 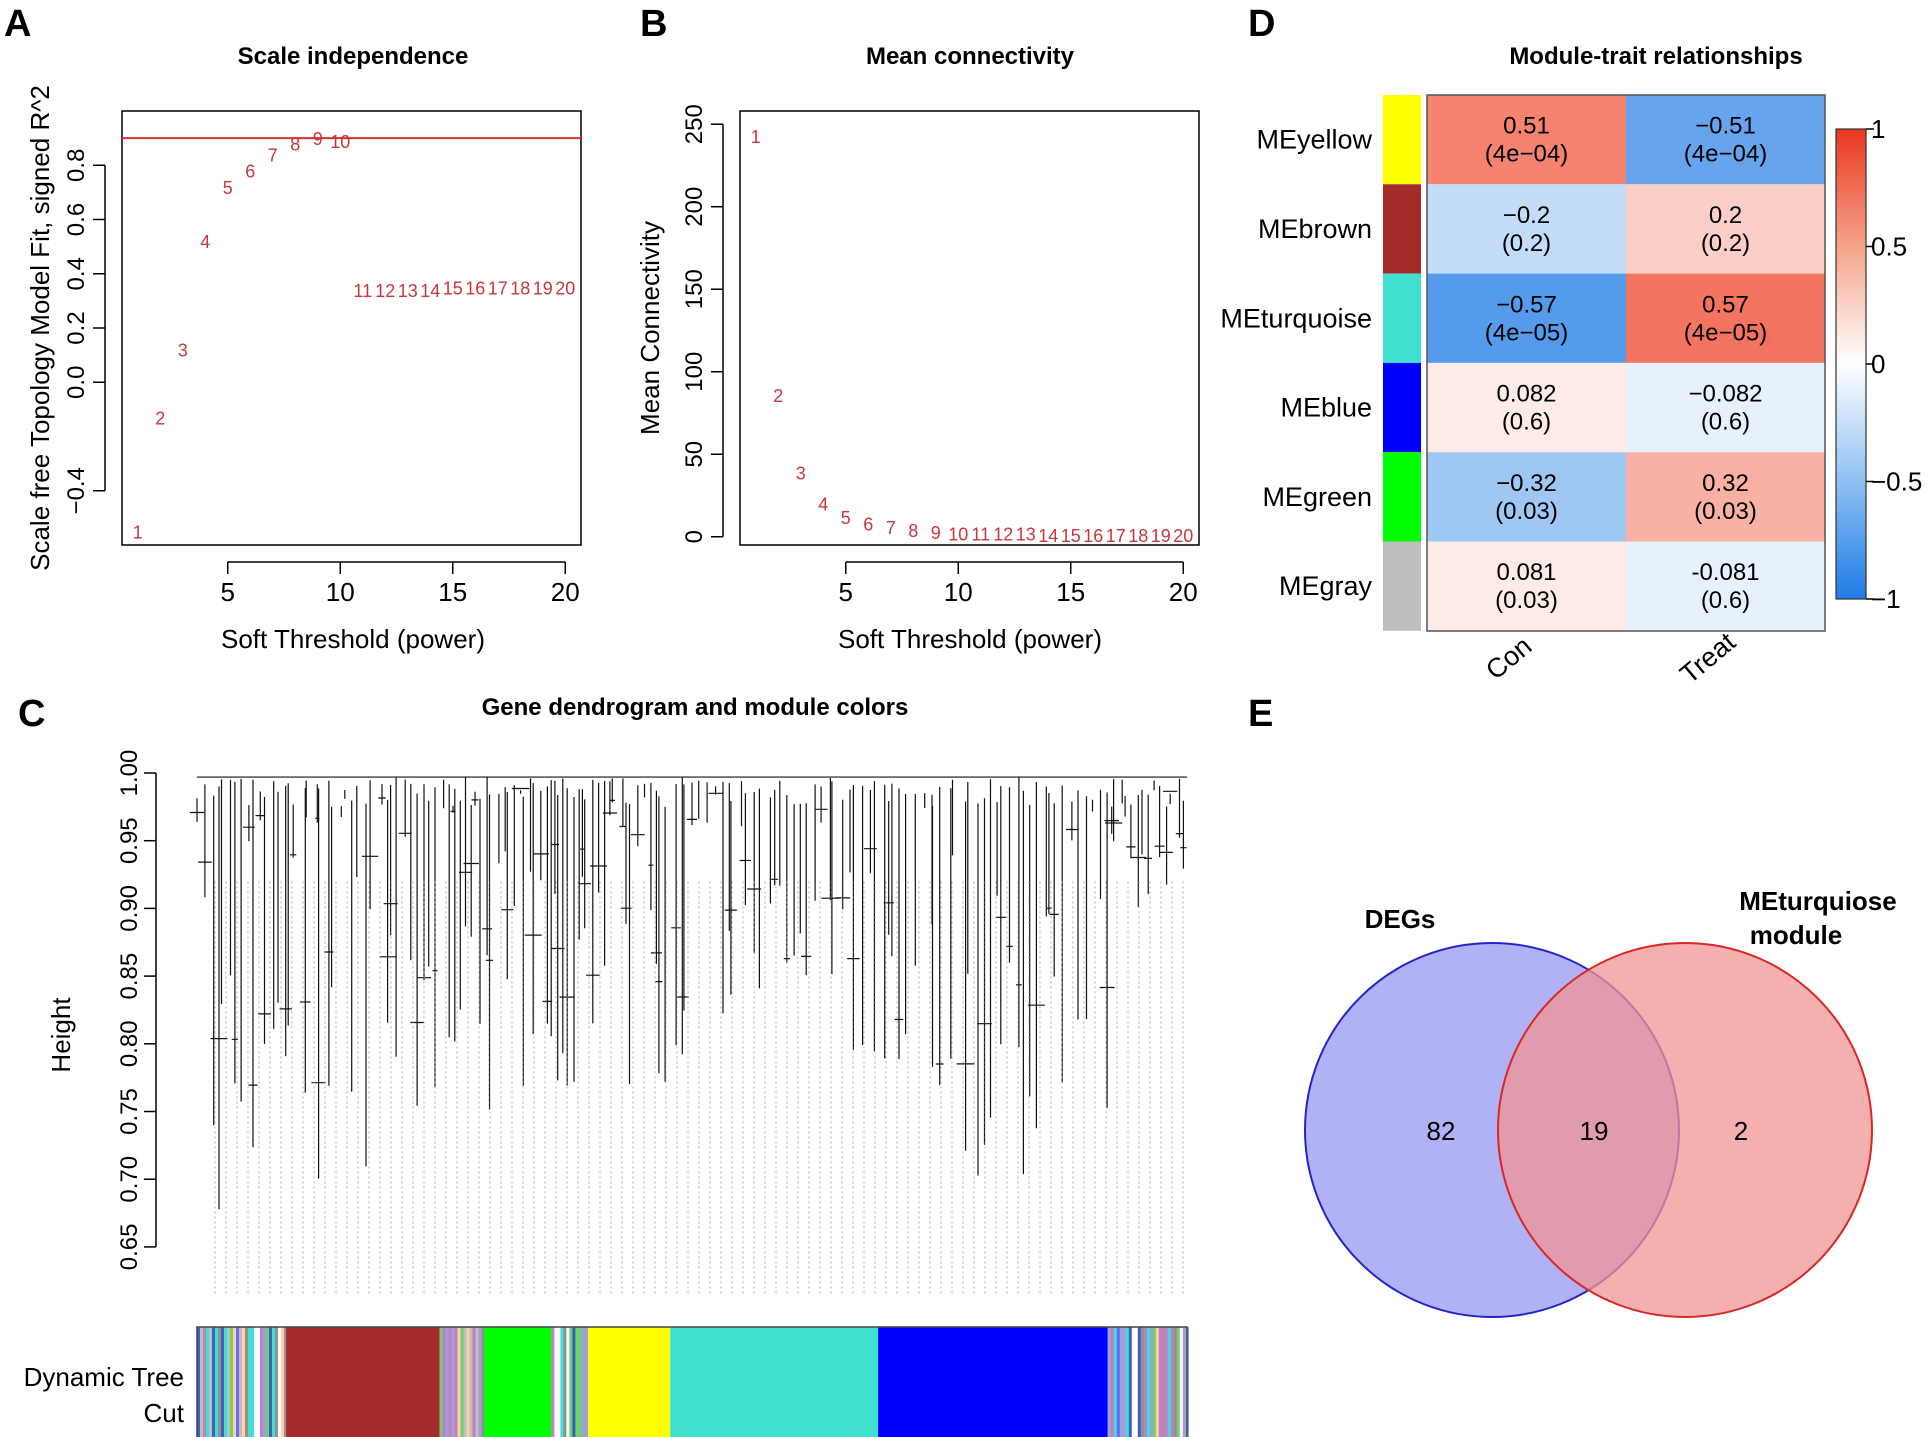 I want to click on b-x-tick-label: 5, so click(x=846, y=592).